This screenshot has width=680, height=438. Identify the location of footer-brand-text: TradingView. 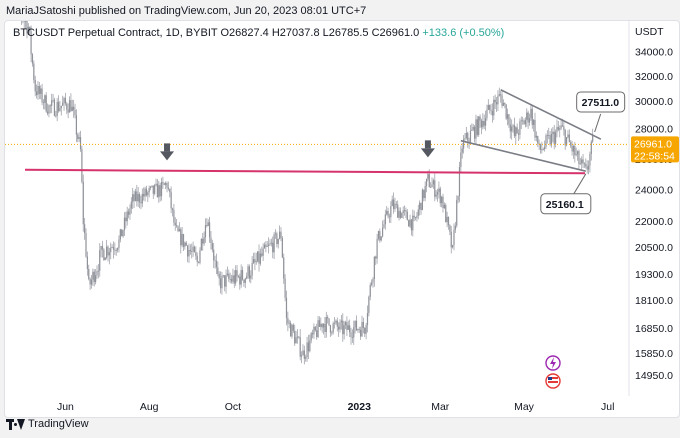
(58, 424).